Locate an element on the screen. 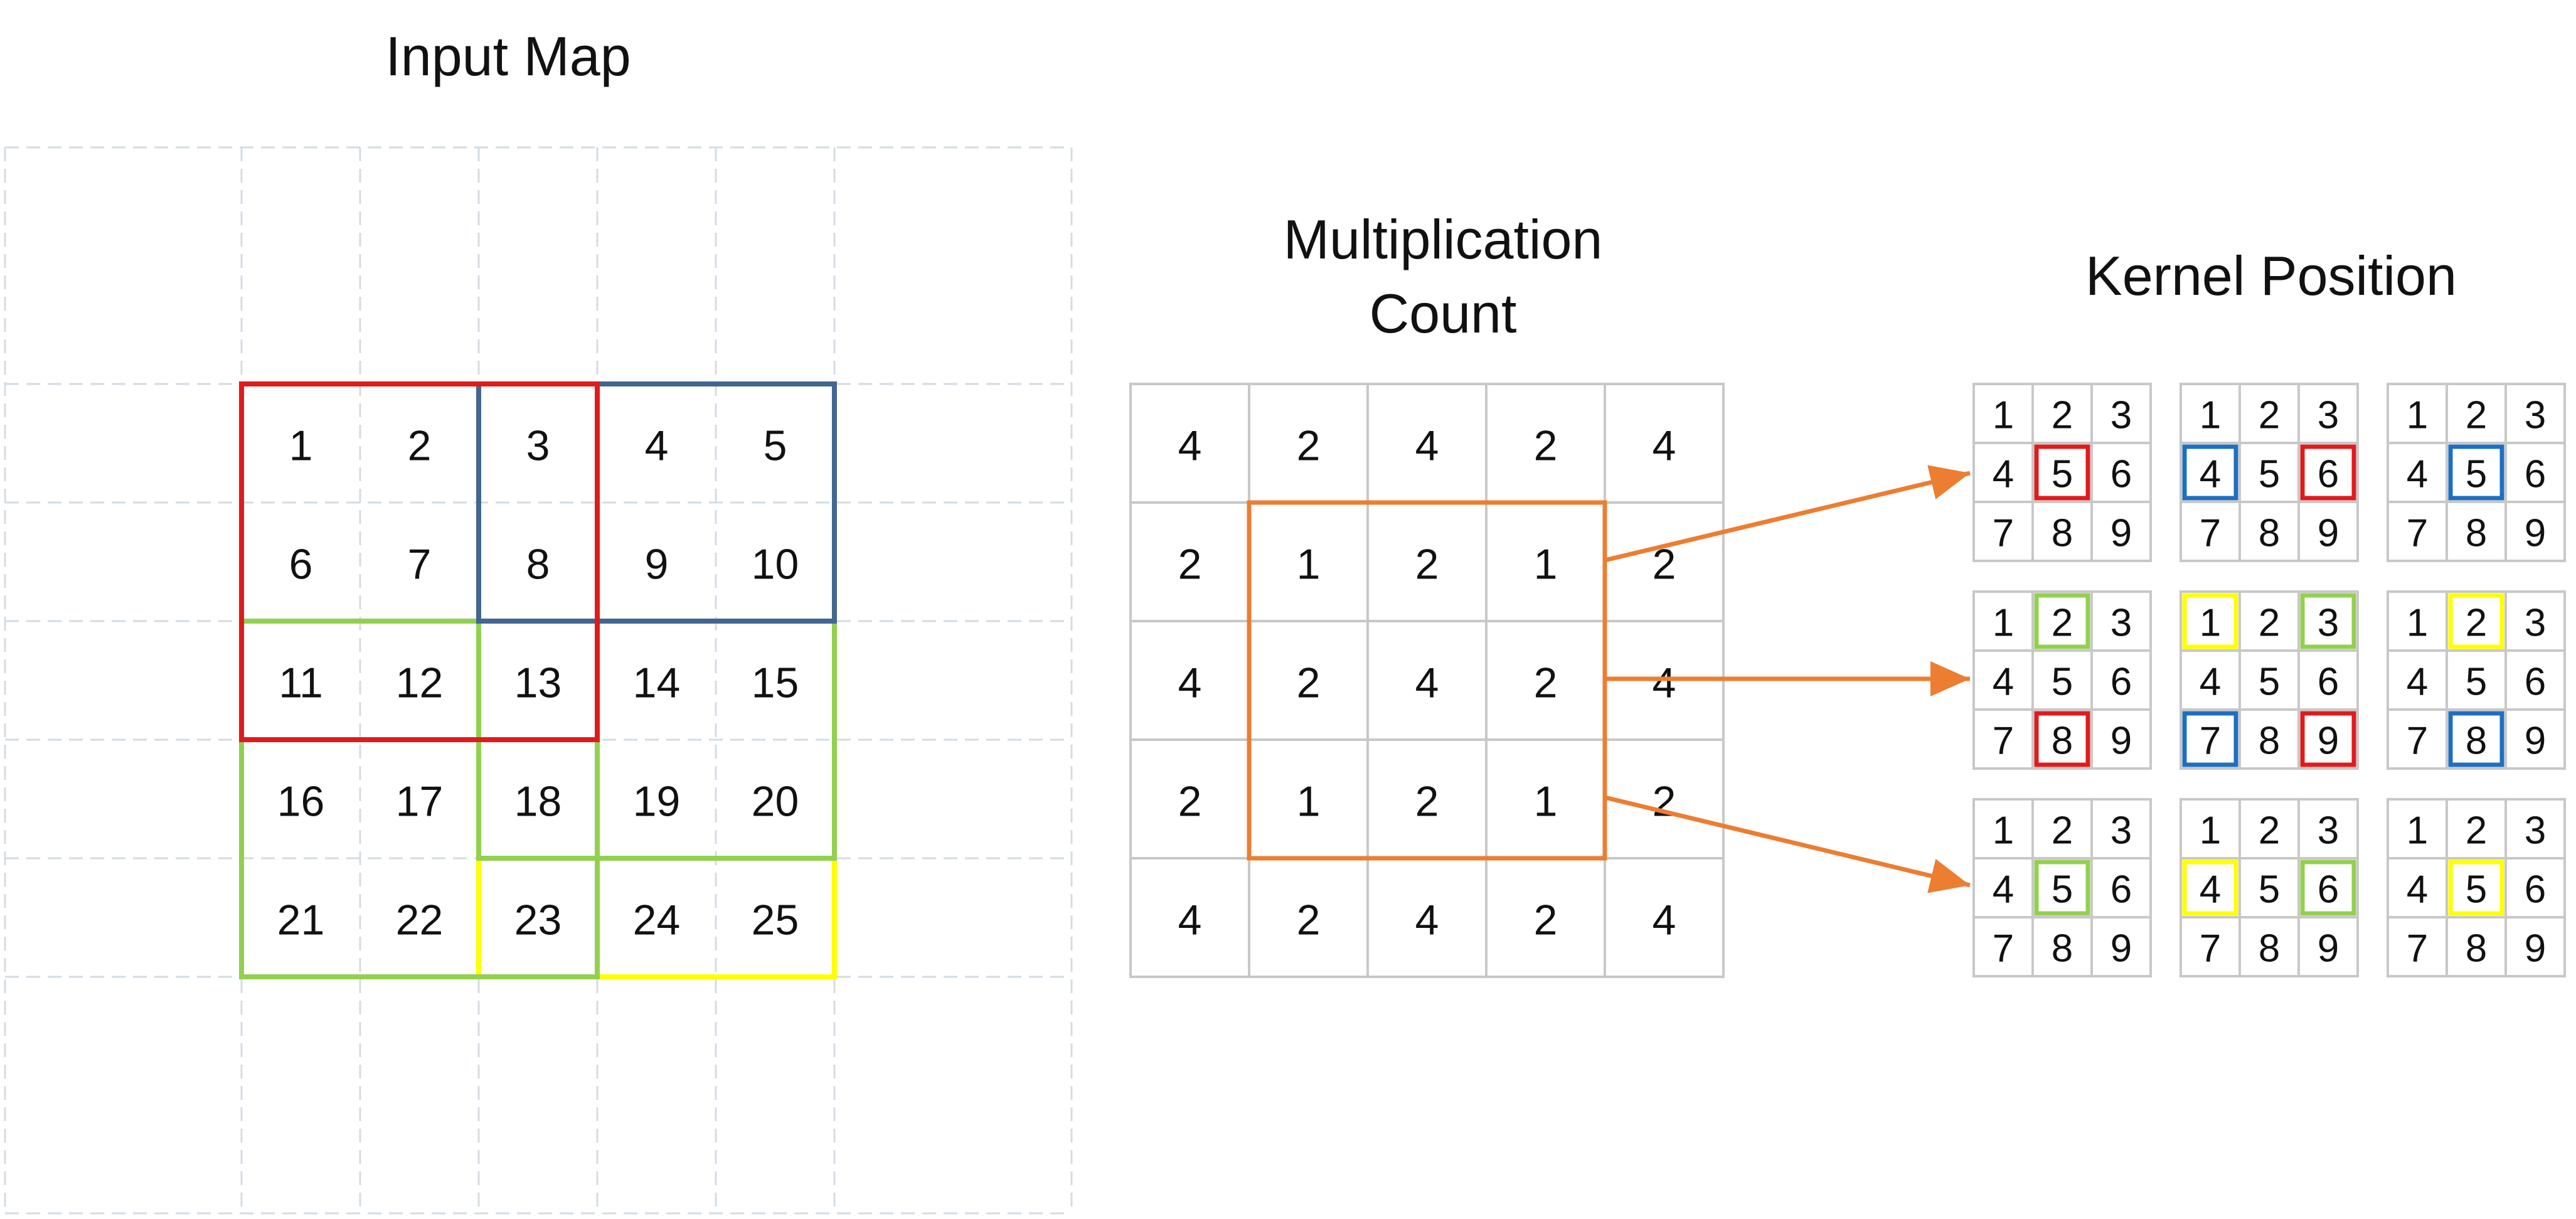 Image resolution: width=2576 pixels, height=1219 pixels. input-cell-9: 9 is located at coordinates (657, 564).